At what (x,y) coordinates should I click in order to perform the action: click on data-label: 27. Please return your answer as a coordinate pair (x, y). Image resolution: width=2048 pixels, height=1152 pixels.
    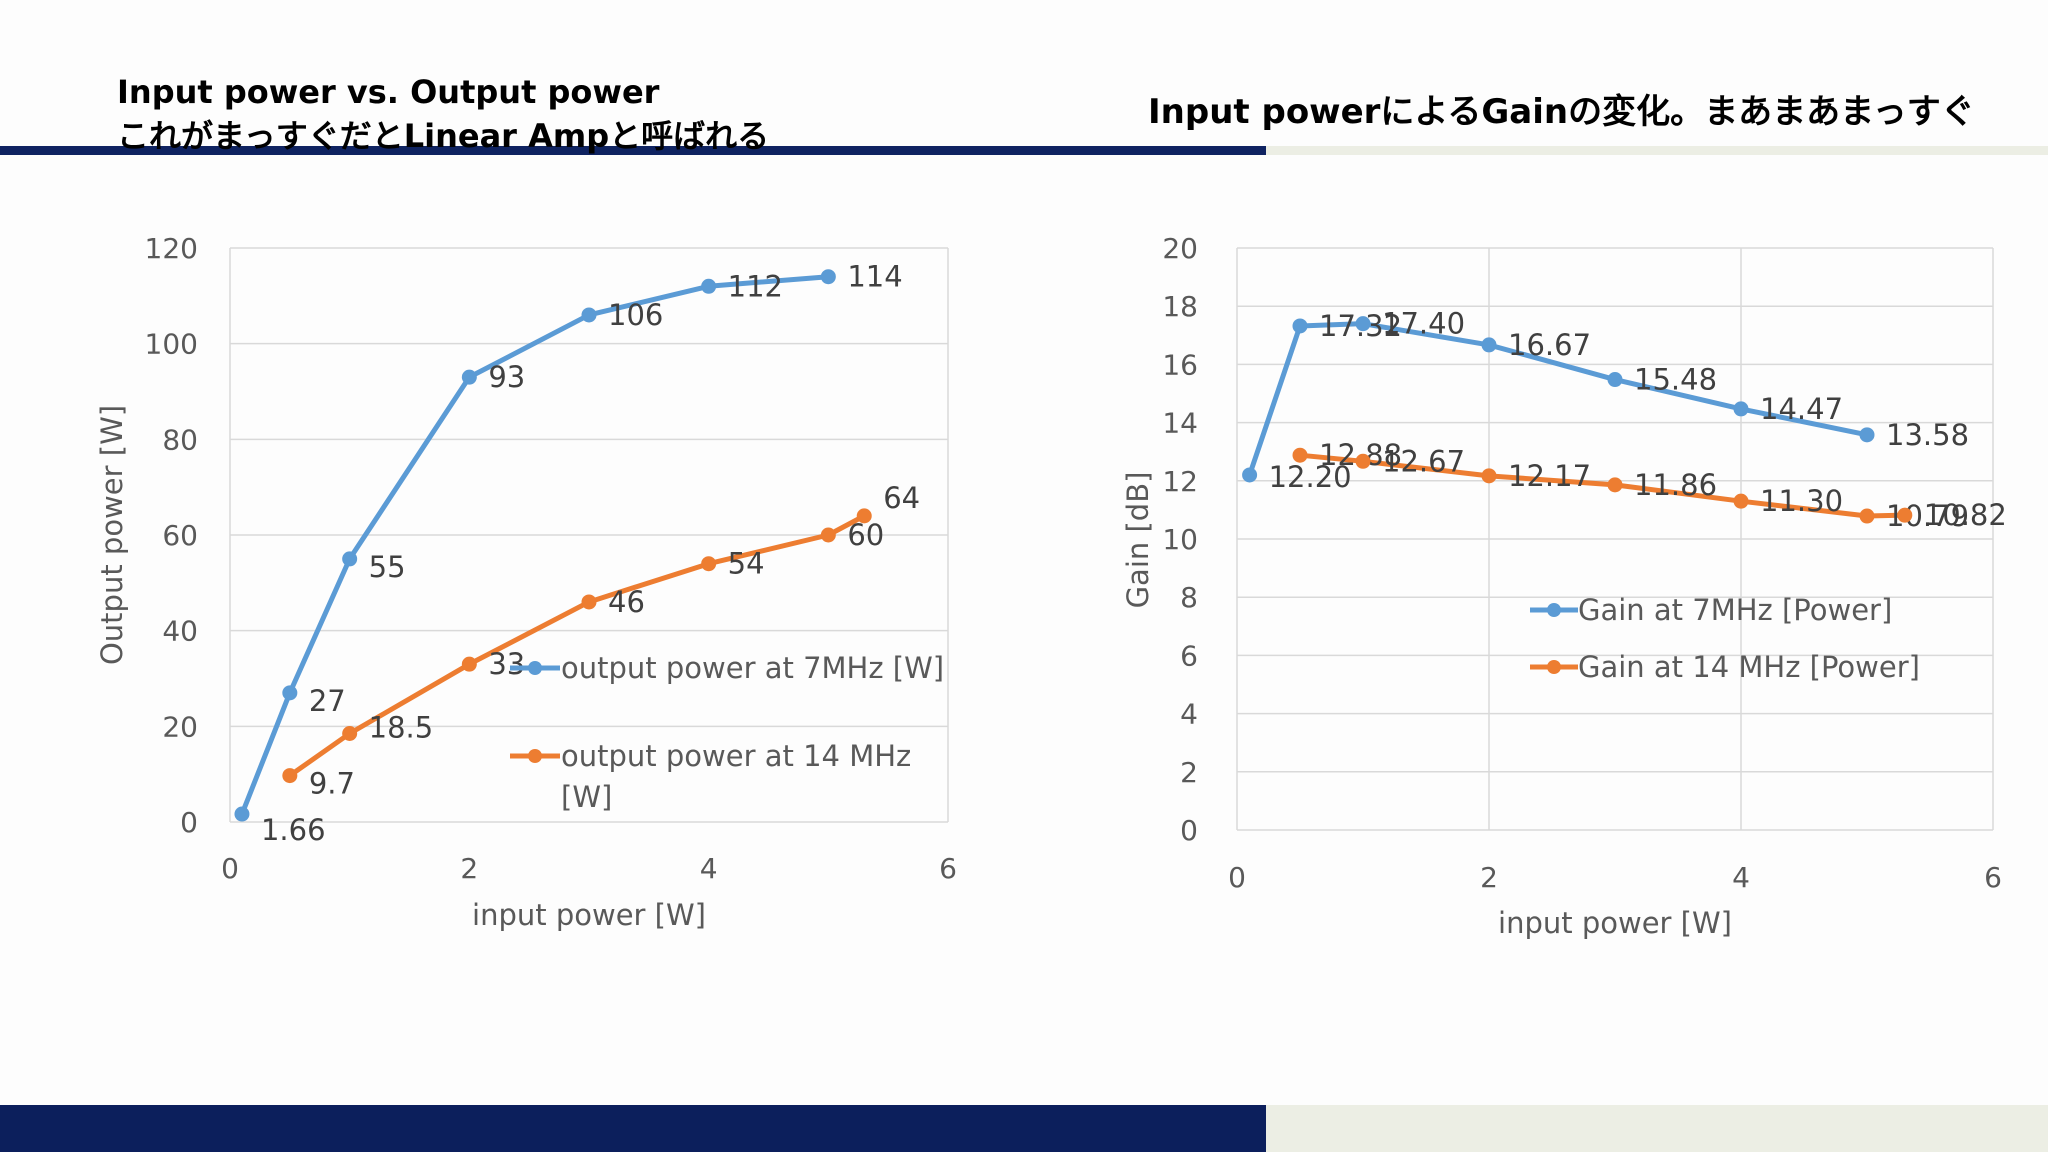
    Looking at the image, I should click on (327, 701).